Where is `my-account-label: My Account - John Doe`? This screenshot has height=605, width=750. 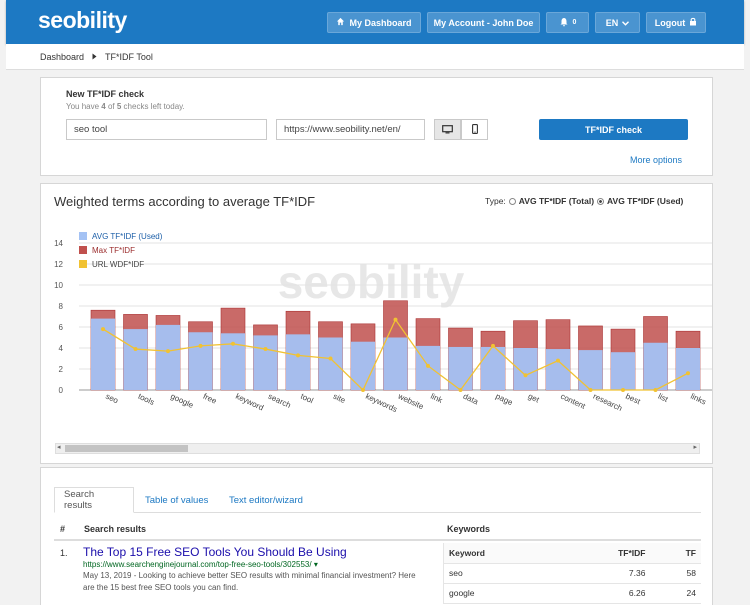 my-account-label: My Account - John Doe is located at coordinates (483, 22).